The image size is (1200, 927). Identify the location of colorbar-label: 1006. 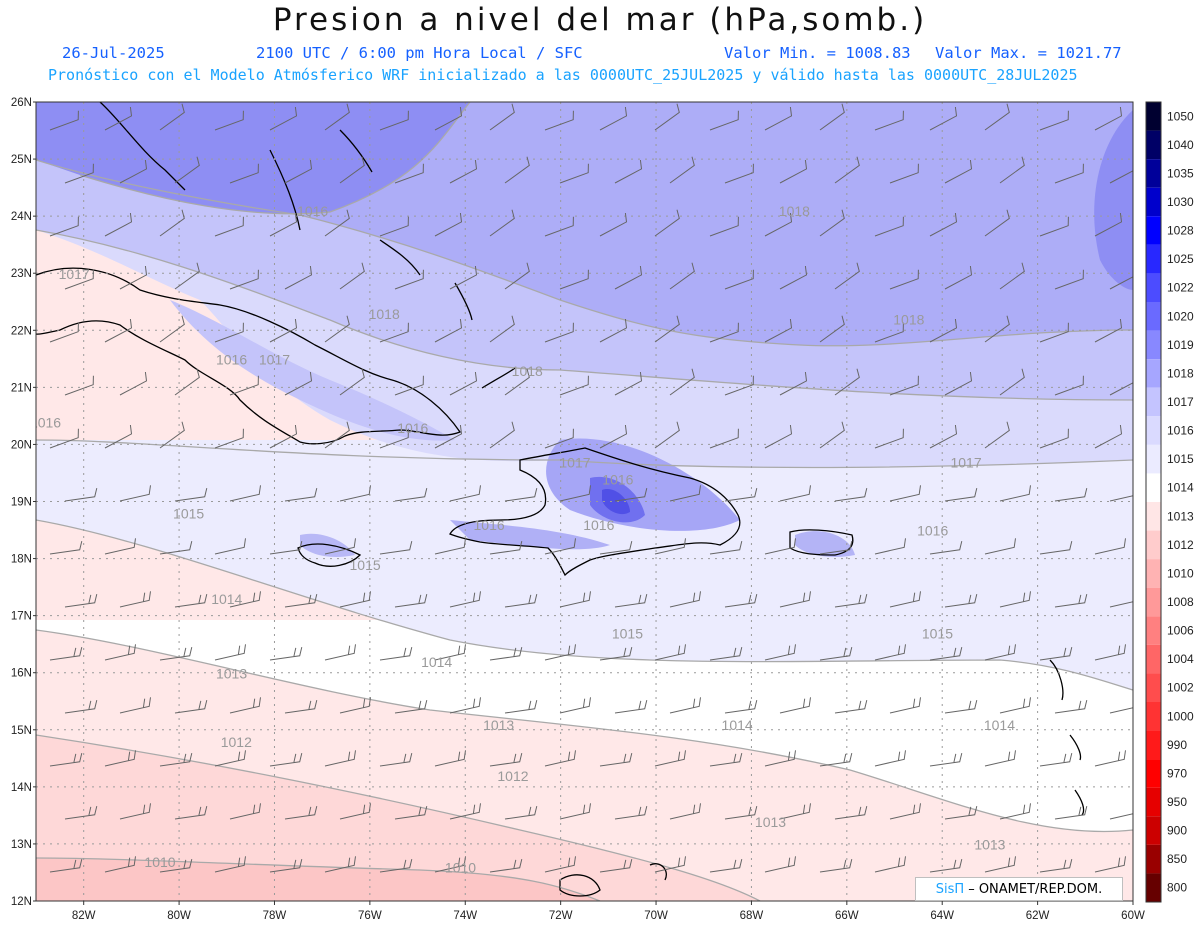
(1180, 631).